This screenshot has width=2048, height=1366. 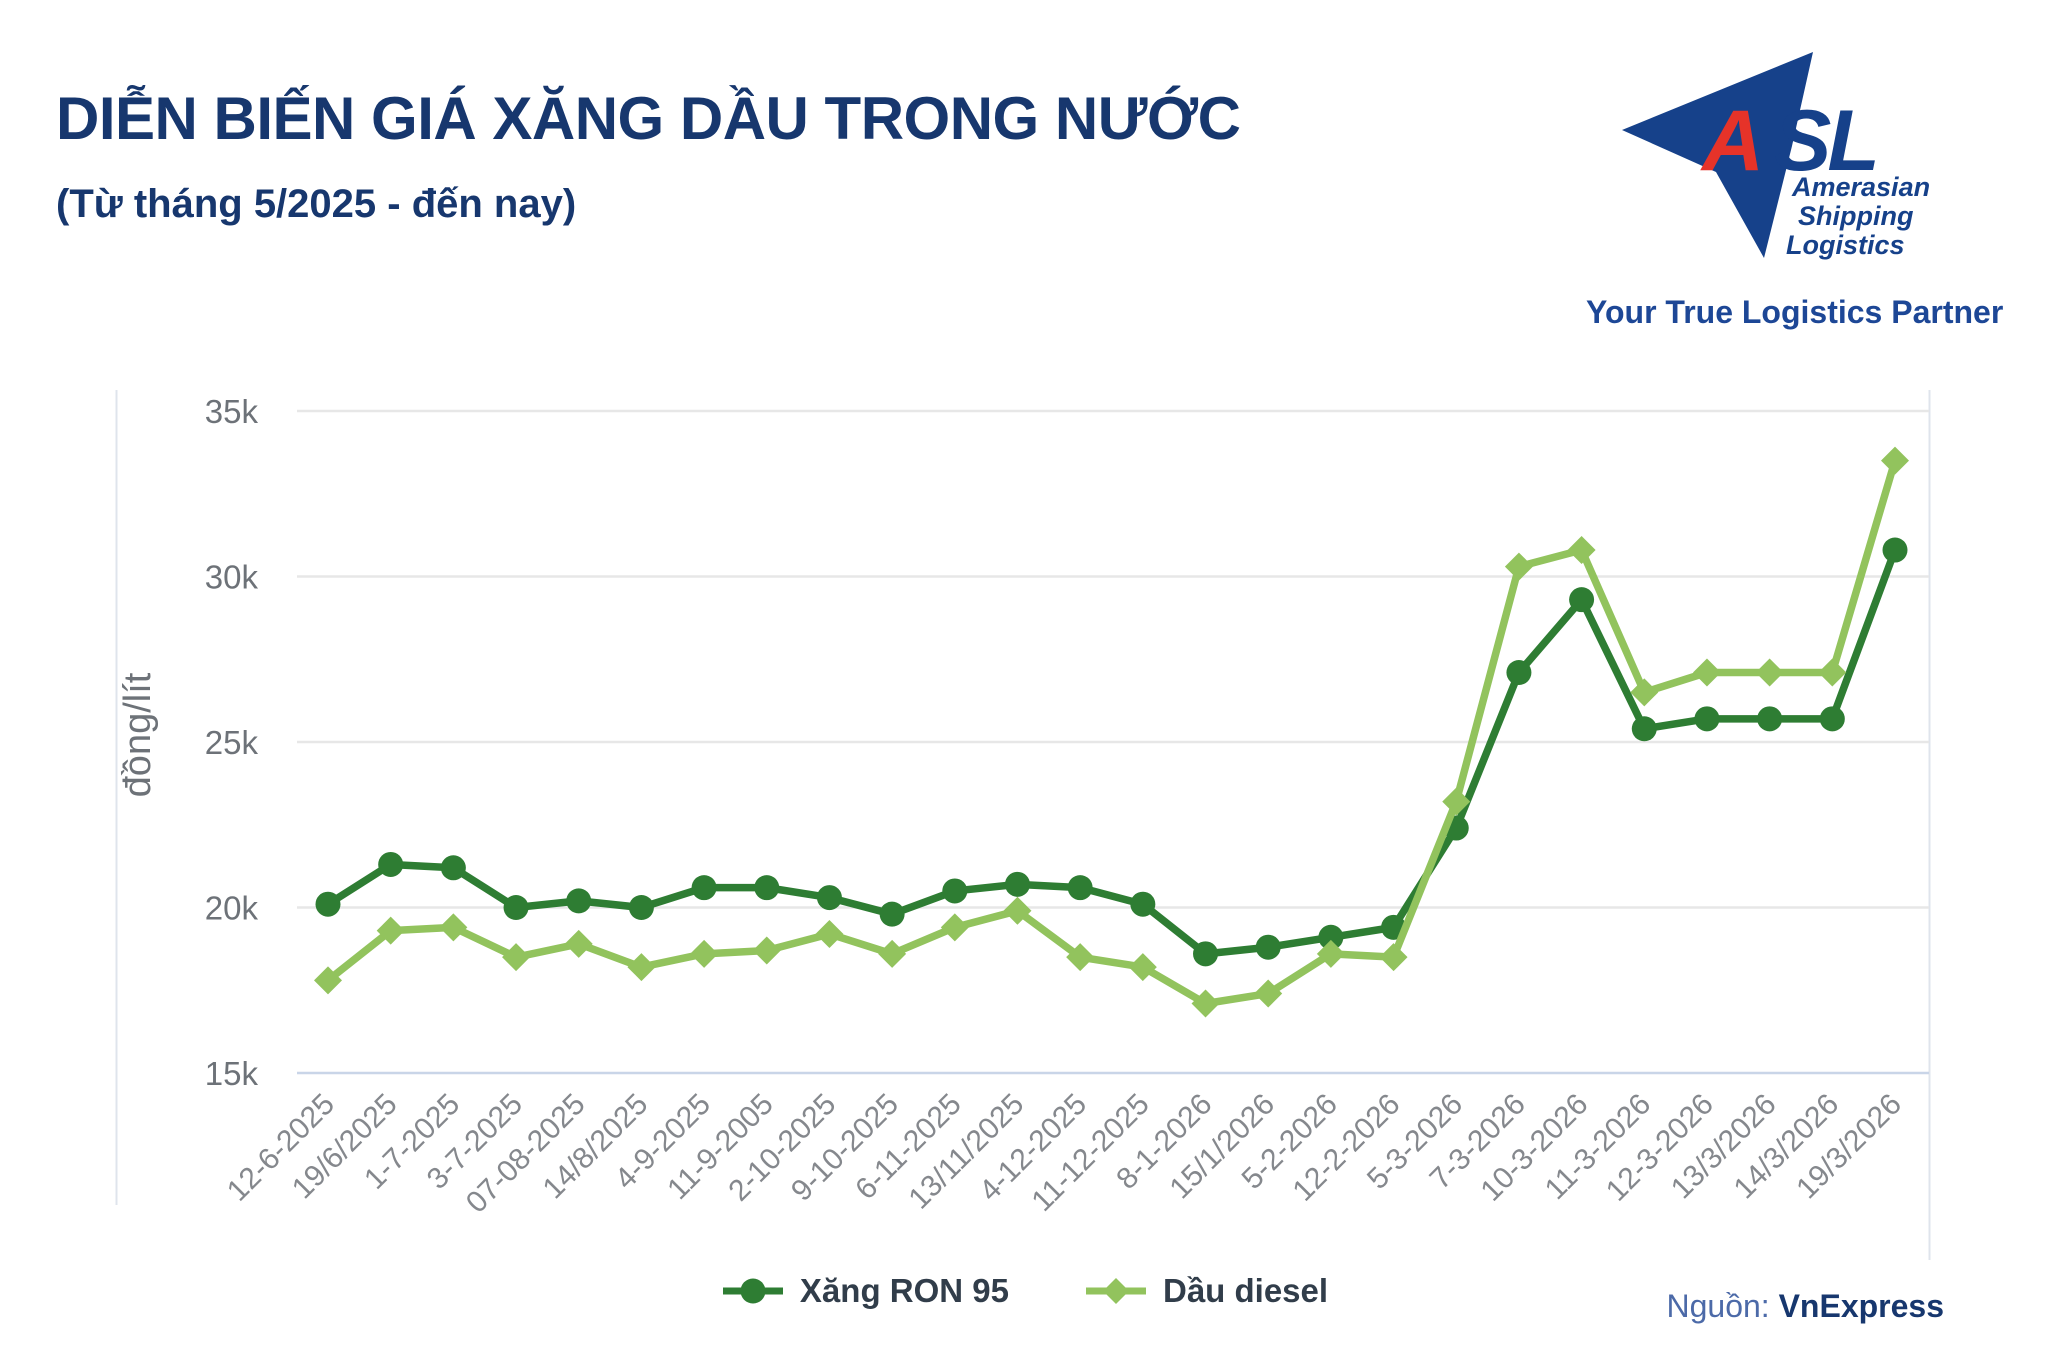 What do you see at coordinates (138, 734) in the screenshot?
I see `y-axis-title: đồng/lít` at bounding box center [138, 734].